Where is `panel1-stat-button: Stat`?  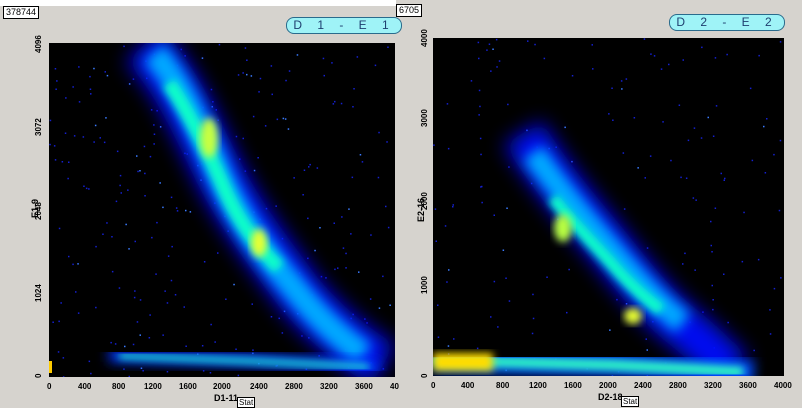
panel1-stat-button: Stat is located at coordinates (246, 402).